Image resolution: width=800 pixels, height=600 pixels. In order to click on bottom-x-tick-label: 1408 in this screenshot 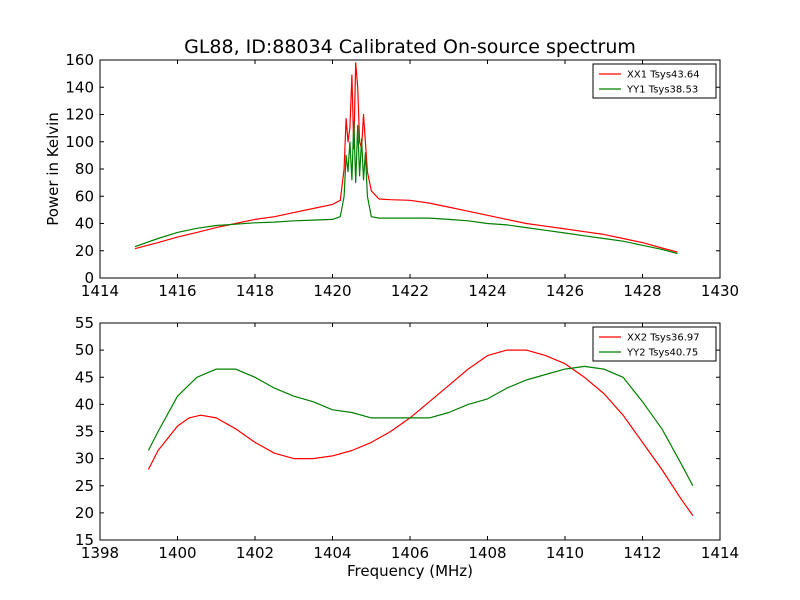, I will do `click(487, 553)`.